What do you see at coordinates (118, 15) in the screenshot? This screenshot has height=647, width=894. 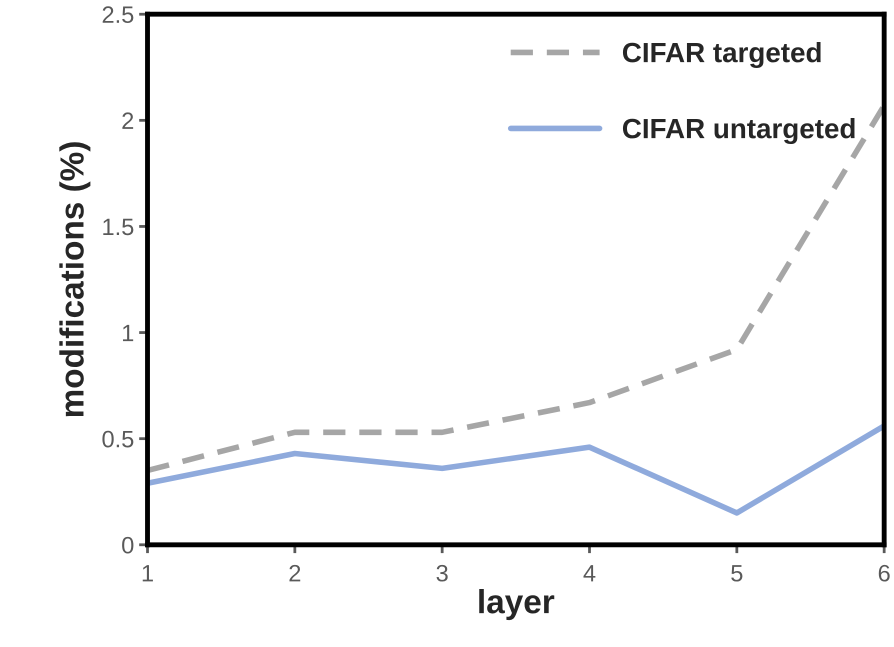 I see `y-tick-label: 2.5` at bounding box center [118, 15].